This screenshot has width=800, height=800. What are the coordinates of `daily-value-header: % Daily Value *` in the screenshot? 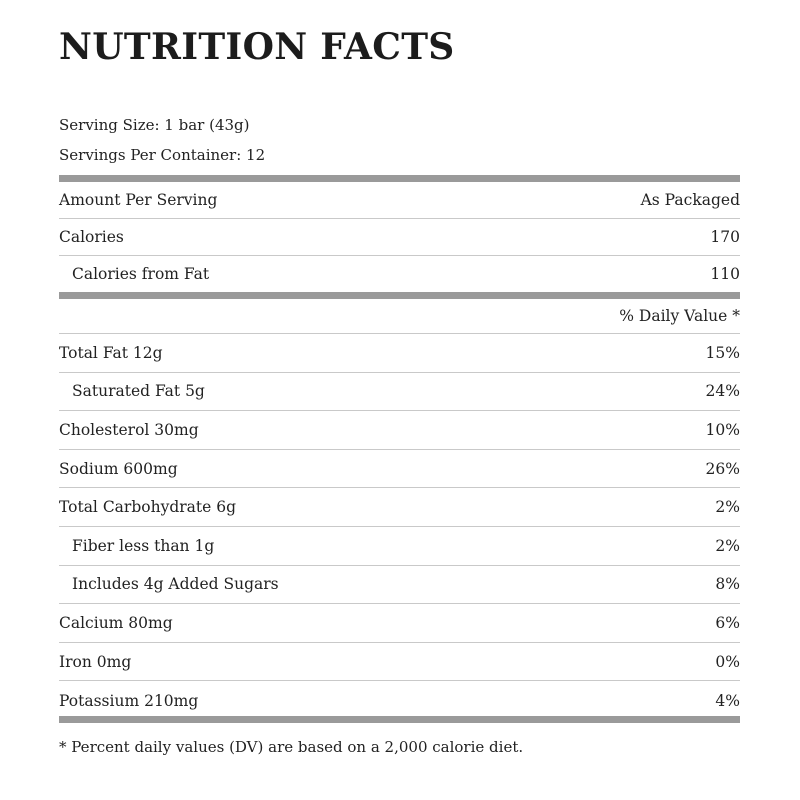 It's located at (679, 316).